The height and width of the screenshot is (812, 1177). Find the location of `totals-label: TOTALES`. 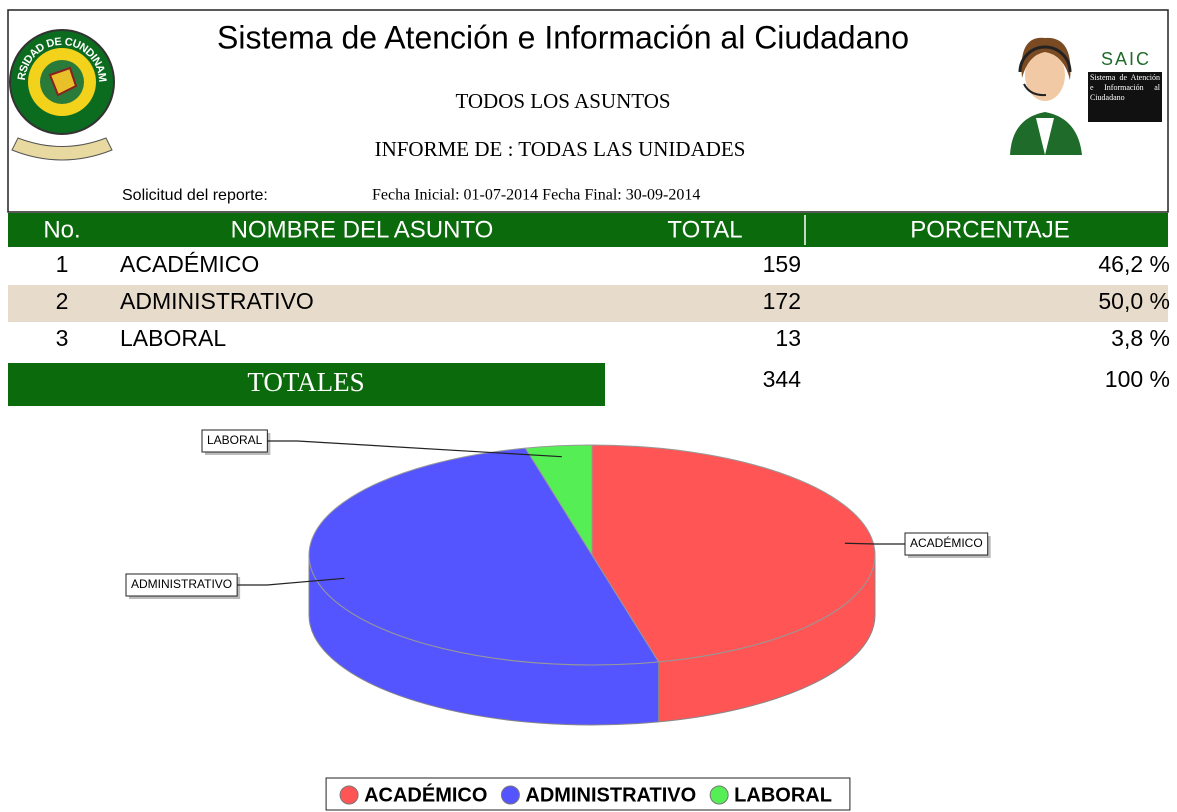

totals-label: TOTALES is located at coordinates (305, 382).